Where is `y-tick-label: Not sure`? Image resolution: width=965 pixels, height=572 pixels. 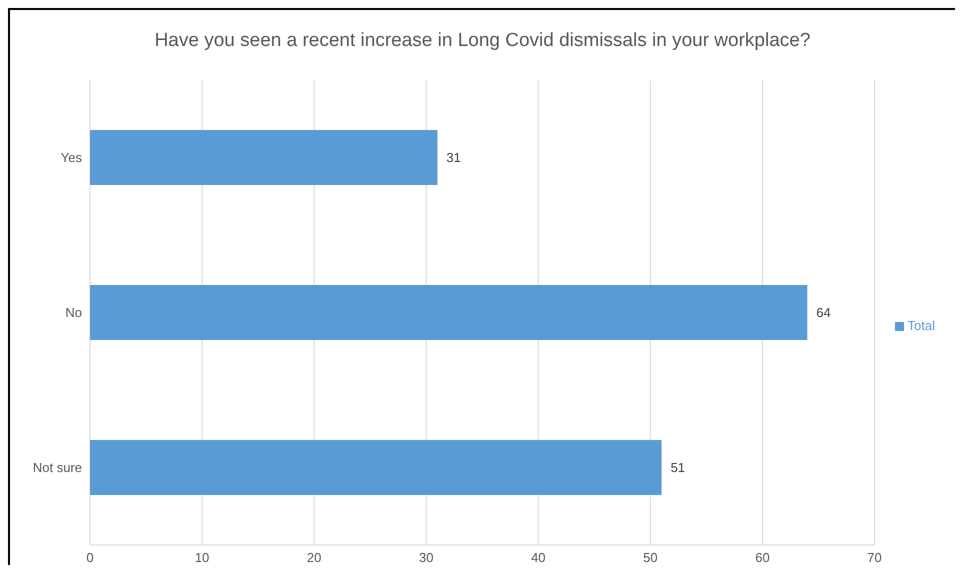 y-tick-label: Not sure is located at coordinates (57, 468).